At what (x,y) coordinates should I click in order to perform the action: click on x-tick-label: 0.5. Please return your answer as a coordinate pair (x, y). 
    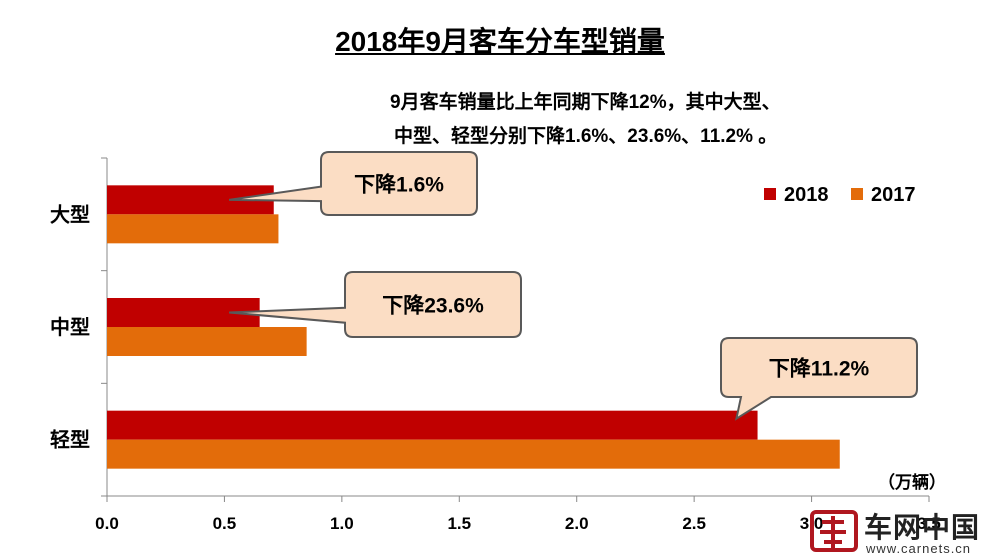
    Looking at the image, I should click on (225, 523).